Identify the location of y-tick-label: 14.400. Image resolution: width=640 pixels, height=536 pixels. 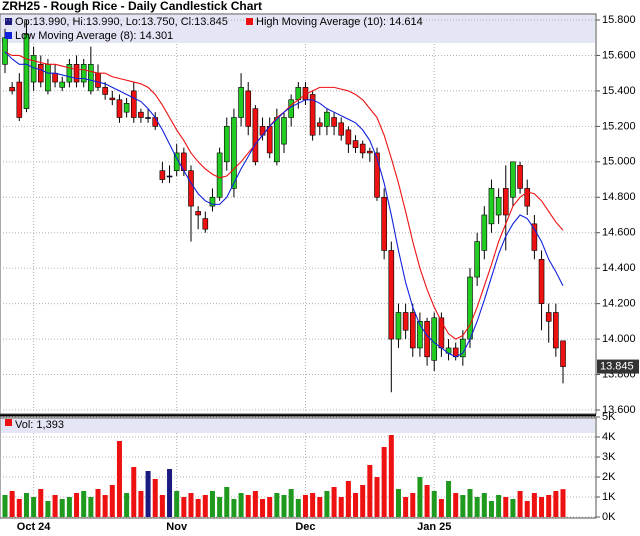
(619, 268).